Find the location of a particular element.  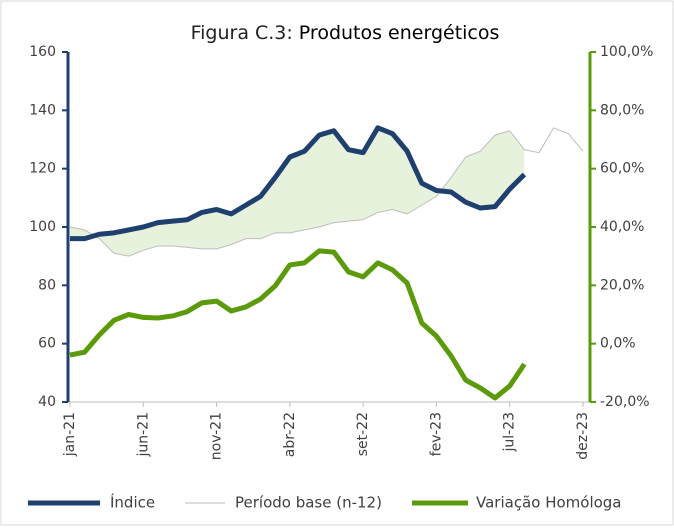

chart-title: Produtos energéticos is located at coordinates (399, 33).